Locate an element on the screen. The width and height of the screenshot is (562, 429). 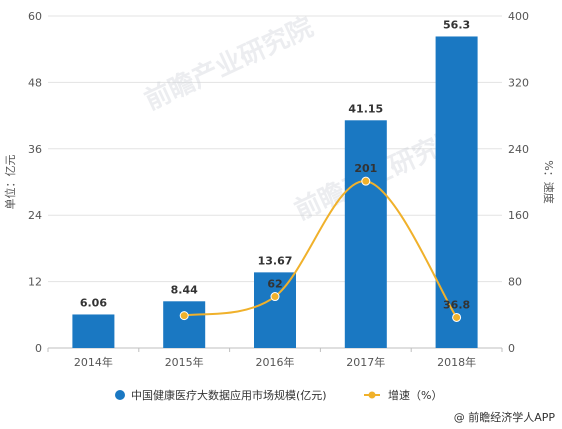
x-tick-label: 2018年 is located at coordinates (456, 362).